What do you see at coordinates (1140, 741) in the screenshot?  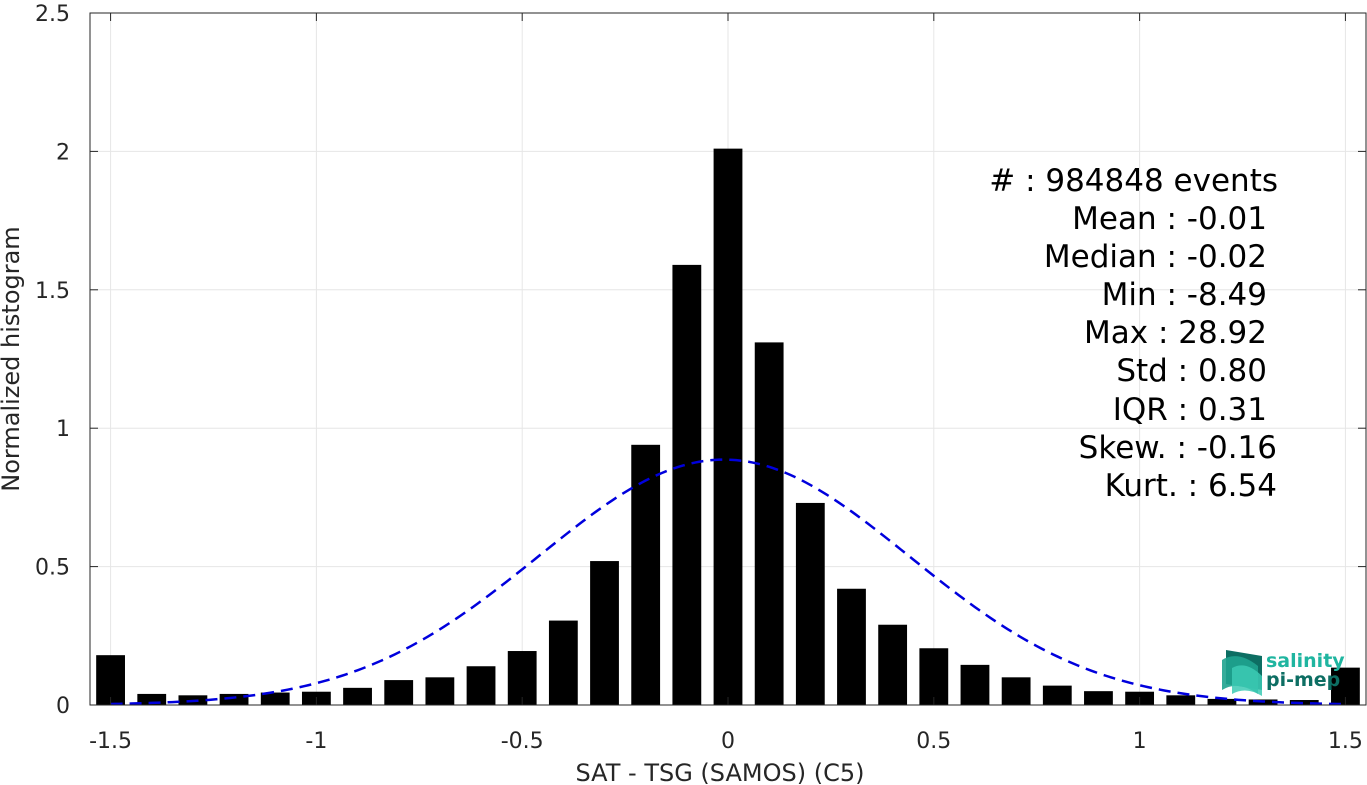 I see `x-tick-label: 1` at bounding box center [1140, 741].